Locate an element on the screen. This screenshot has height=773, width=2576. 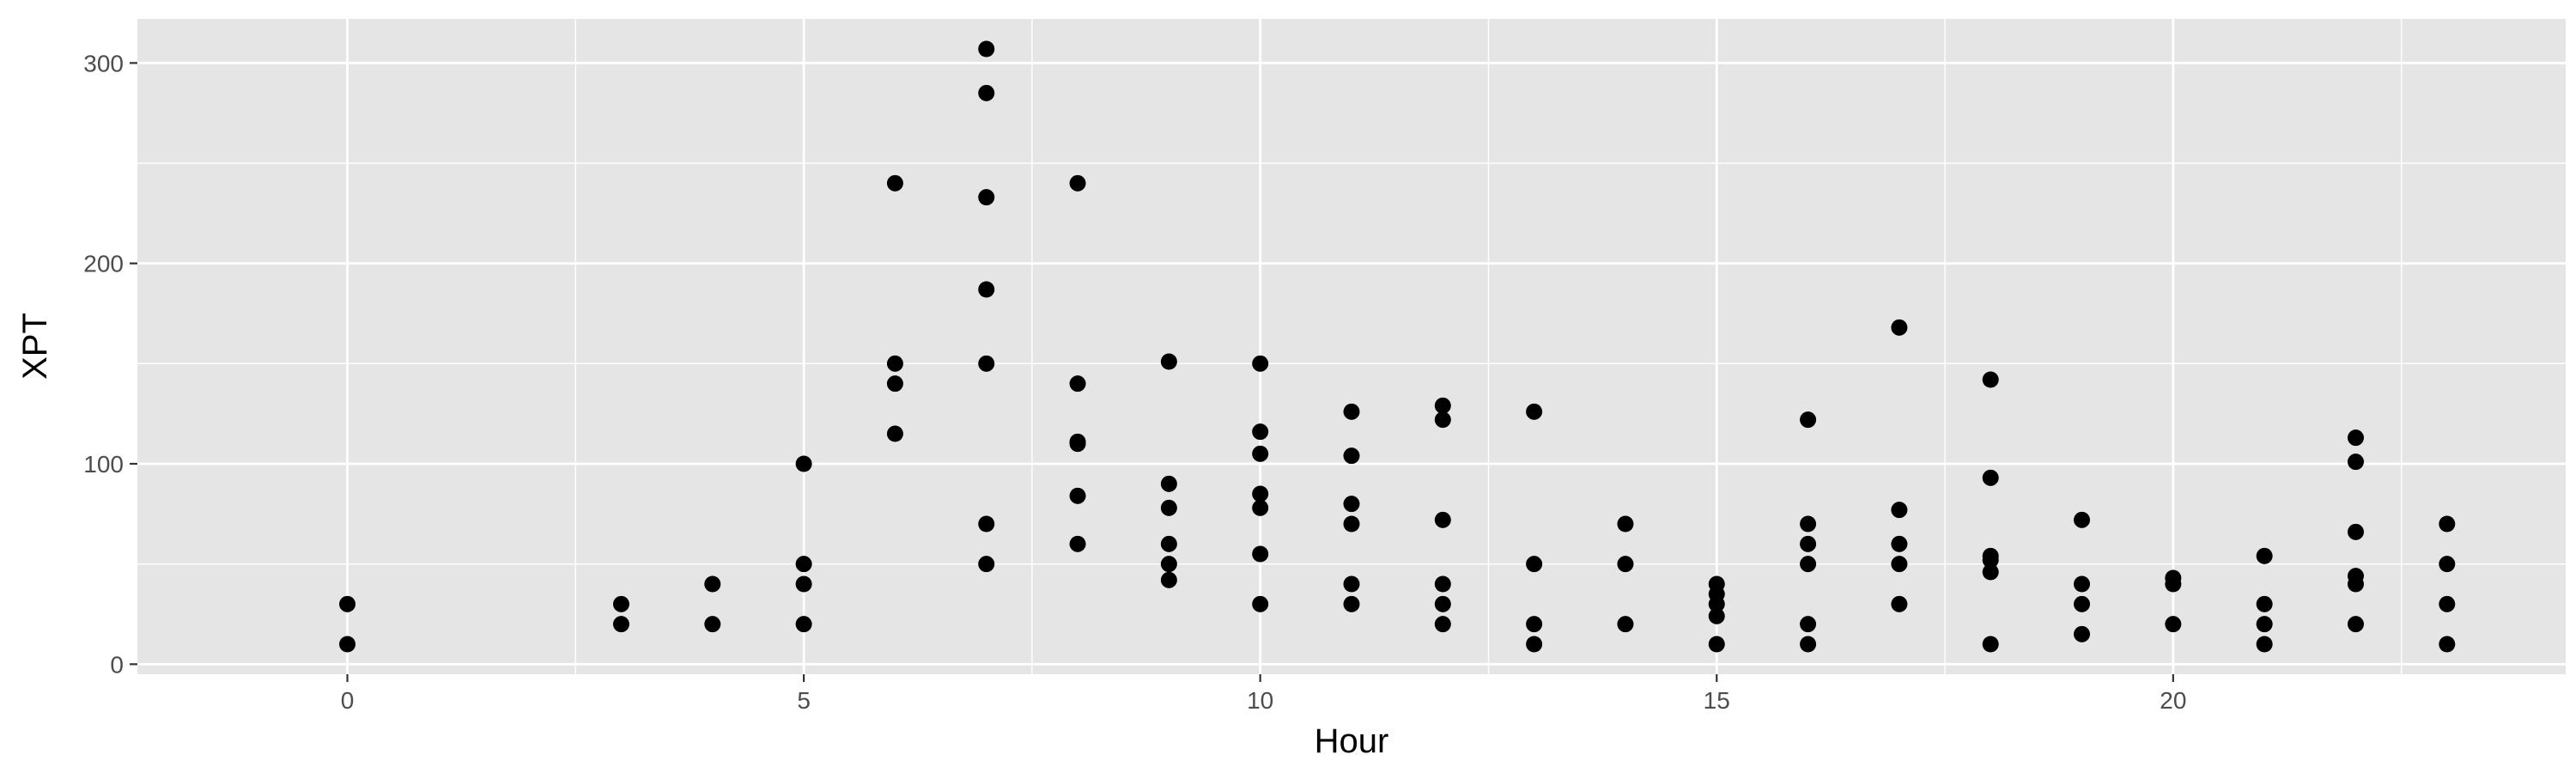
x-axis: 0 5 10 15 20 is located at coordinates (1263, 694).